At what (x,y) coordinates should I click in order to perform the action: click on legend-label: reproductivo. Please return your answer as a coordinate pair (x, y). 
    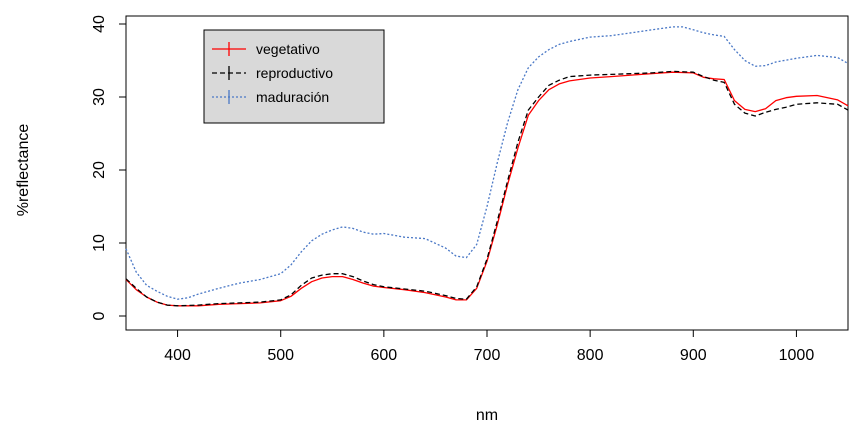
    Looking at the image, I should click on (294, 73).